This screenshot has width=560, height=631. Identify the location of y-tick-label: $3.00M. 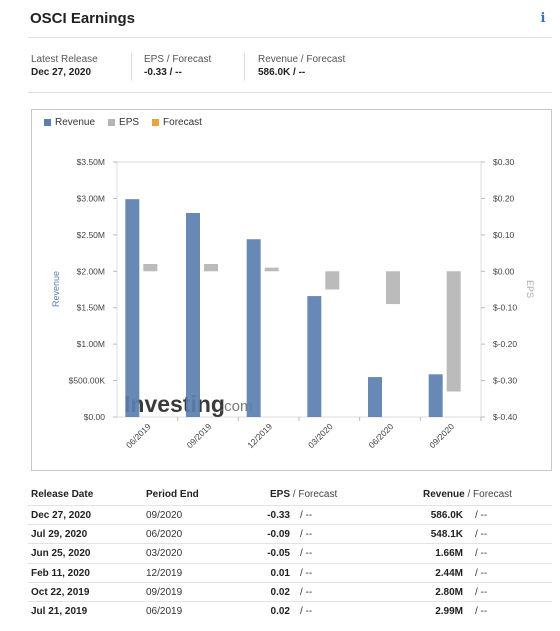
(91, 198).